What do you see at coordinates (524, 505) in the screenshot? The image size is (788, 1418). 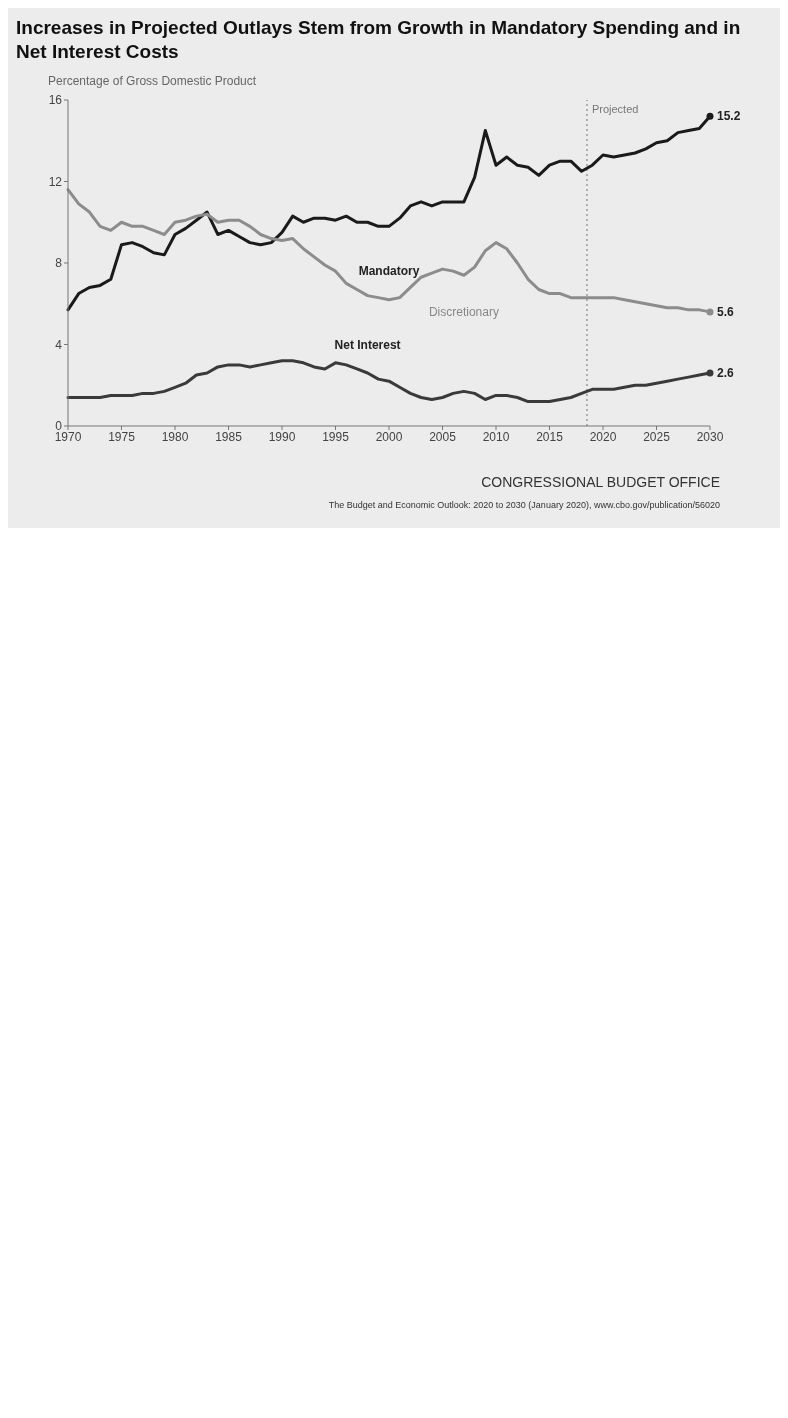 I see `text: The Budget and Economic Outlook: 2020 to 2030 (January 2020), www.cbo.gov/publication/56020` at bounding box center [524, 505].